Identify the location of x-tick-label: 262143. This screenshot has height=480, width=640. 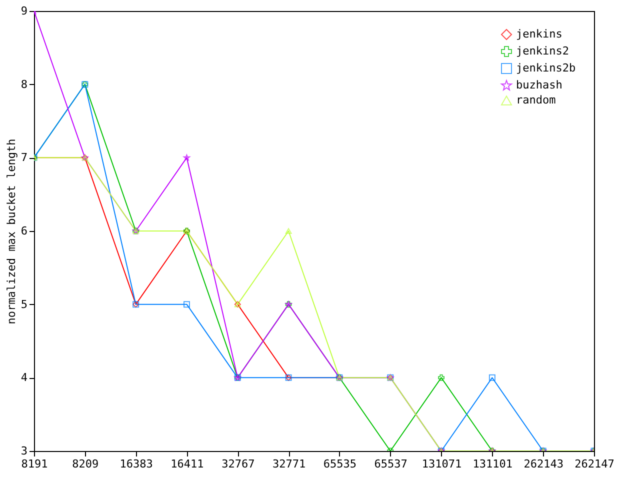
(544, 464).